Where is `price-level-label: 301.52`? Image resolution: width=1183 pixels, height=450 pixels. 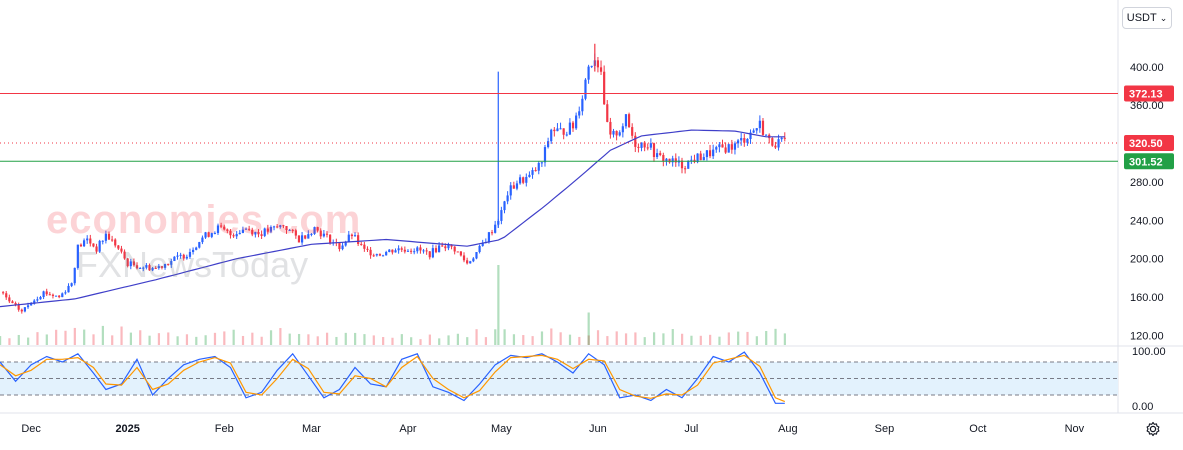
price-level-label: 301.52 is located at coordinates (1146, 162).